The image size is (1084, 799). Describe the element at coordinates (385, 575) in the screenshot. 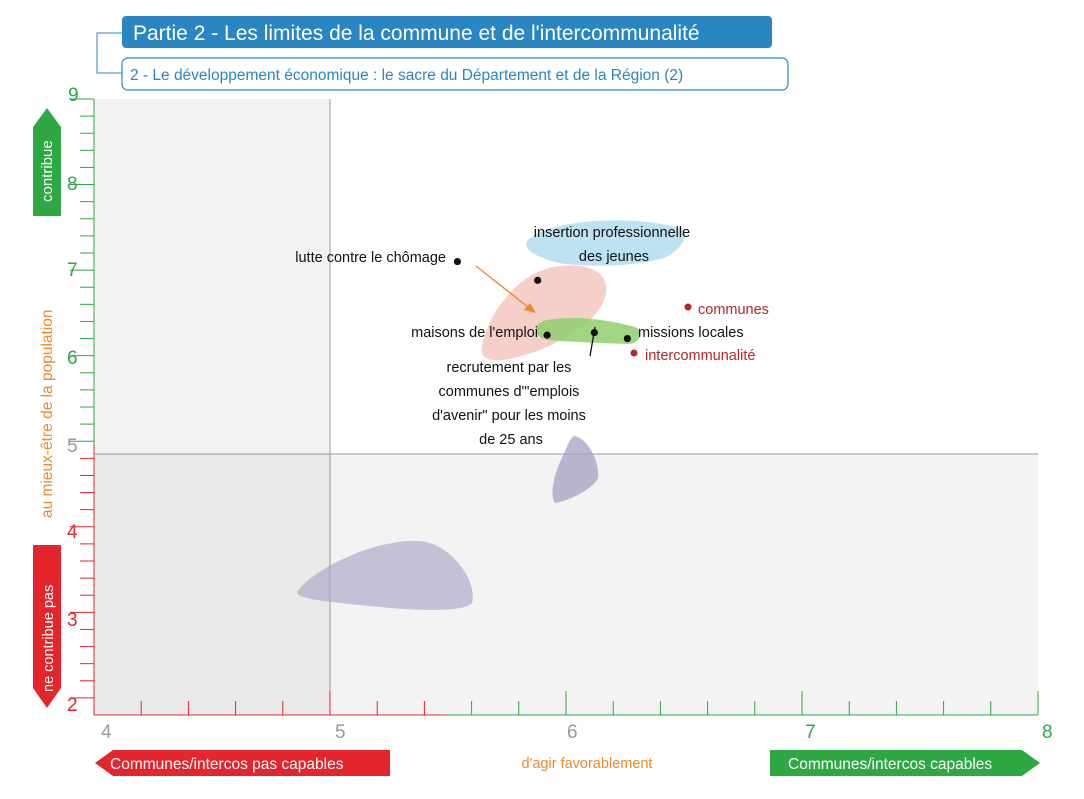

I see `region-purple-large` at that location.